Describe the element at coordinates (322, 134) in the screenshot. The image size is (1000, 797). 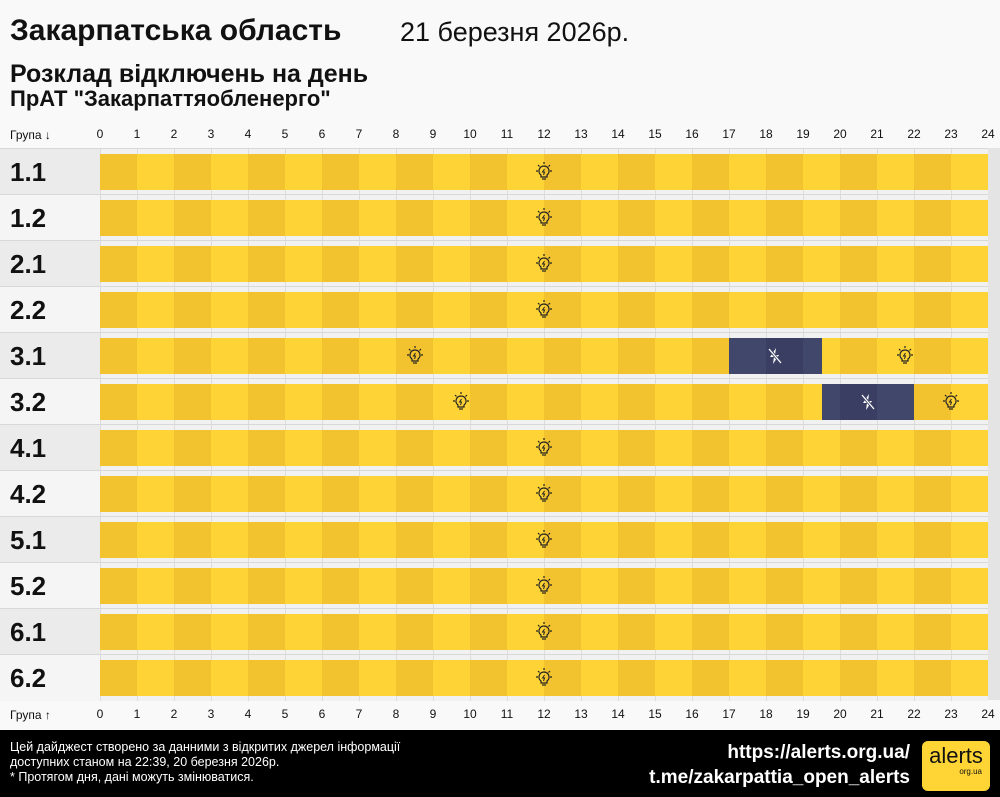
I see `hour-tick-label: 6` at that location.